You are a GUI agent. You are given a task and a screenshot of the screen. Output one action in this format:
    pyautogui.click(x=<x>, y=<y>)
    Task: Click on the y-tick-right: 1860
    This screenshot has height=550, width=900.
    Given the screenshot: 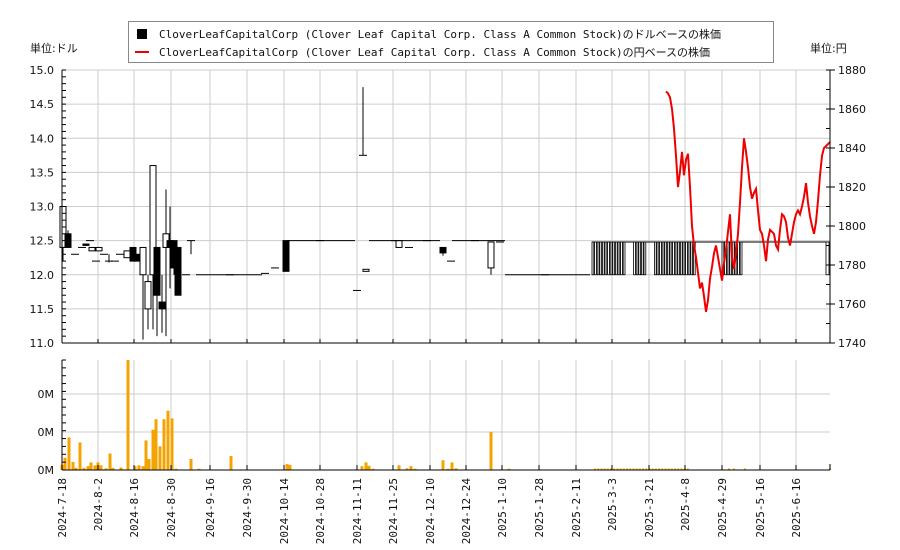 What is the action you would take?
    pyautogui.click(x=852, y=109)
    